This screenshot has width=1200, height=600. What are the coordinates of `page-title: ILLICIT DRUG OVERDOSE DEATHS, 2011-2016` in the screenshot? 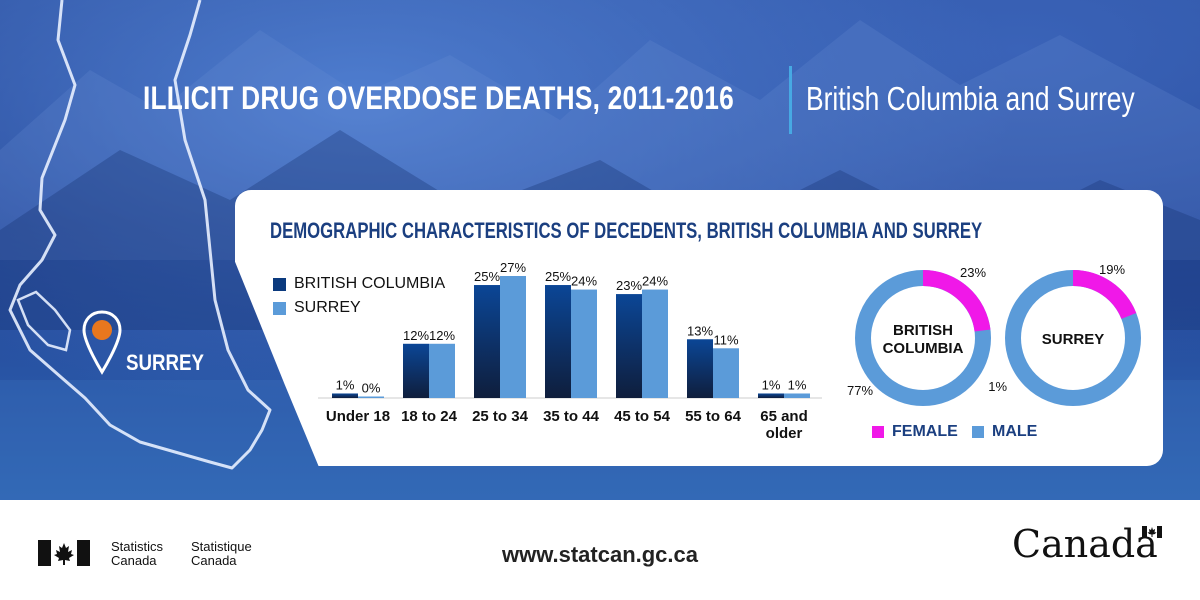 It's located at (438, 98).